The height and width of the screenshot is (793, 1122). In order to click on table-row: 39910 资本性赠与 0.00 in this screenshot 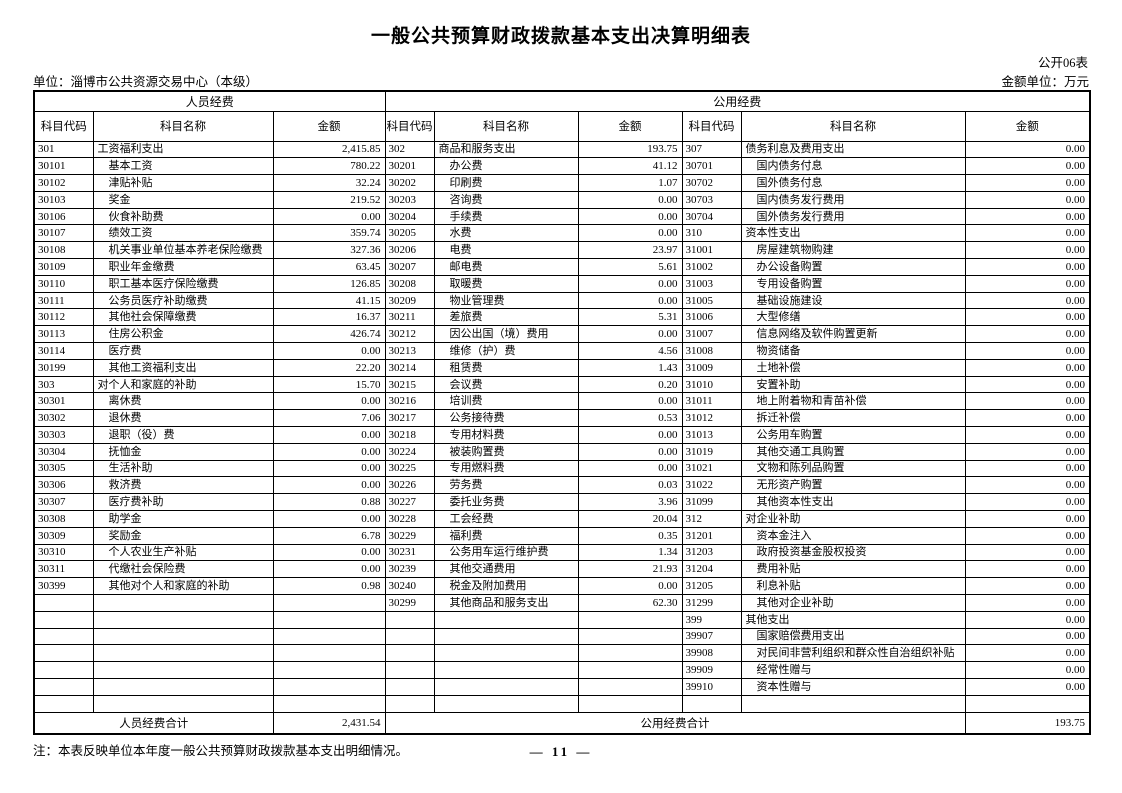, I will do `click(562, 687)`.